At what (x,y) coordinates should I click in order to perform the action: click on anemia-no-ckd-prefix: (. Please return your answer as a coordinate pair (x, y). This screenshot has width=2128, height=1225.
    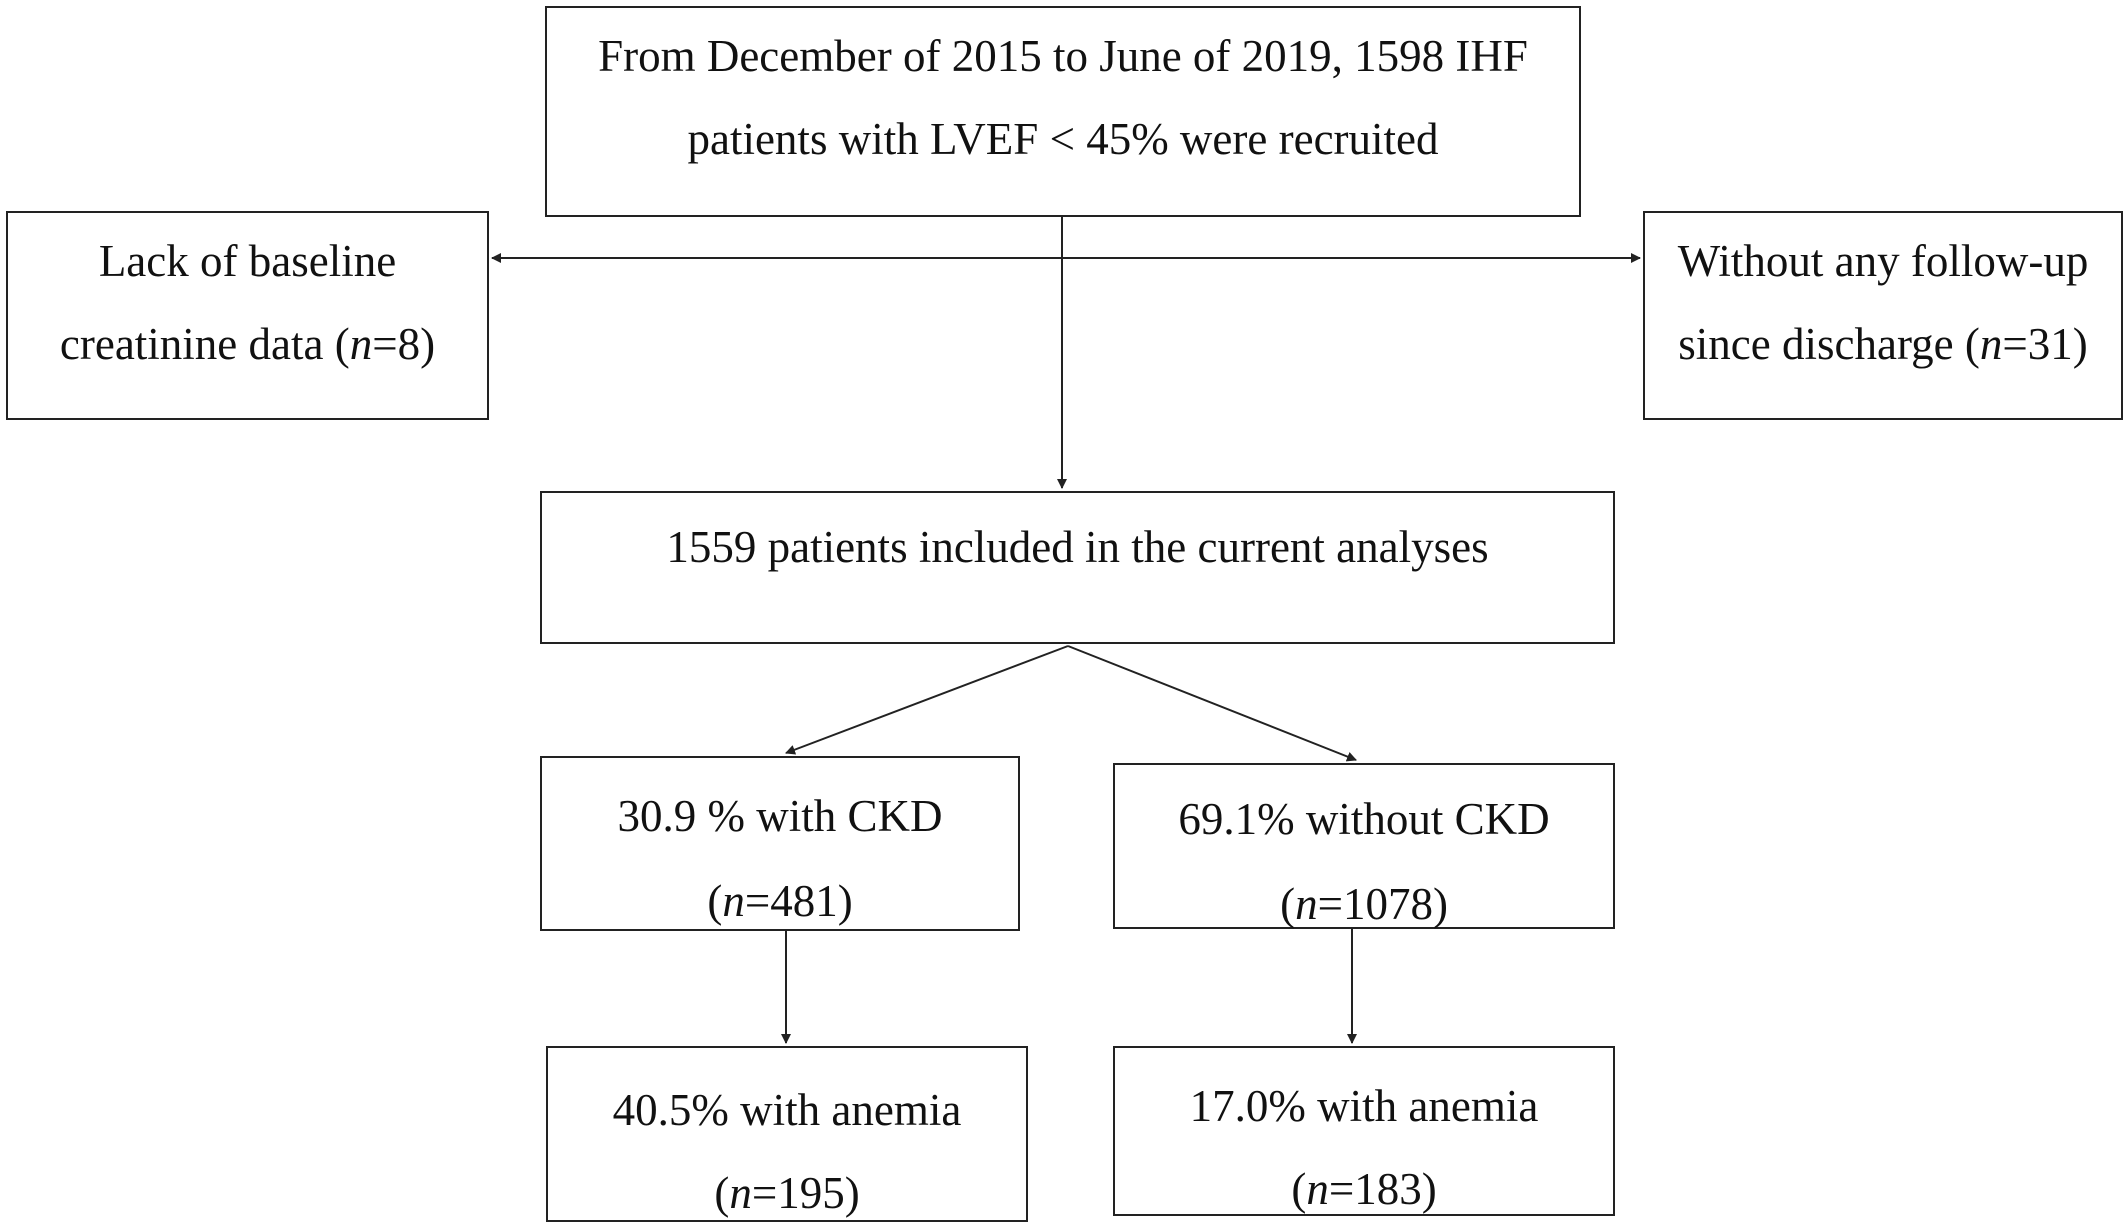
    Looking at the image, I should click on (1299, 1189).